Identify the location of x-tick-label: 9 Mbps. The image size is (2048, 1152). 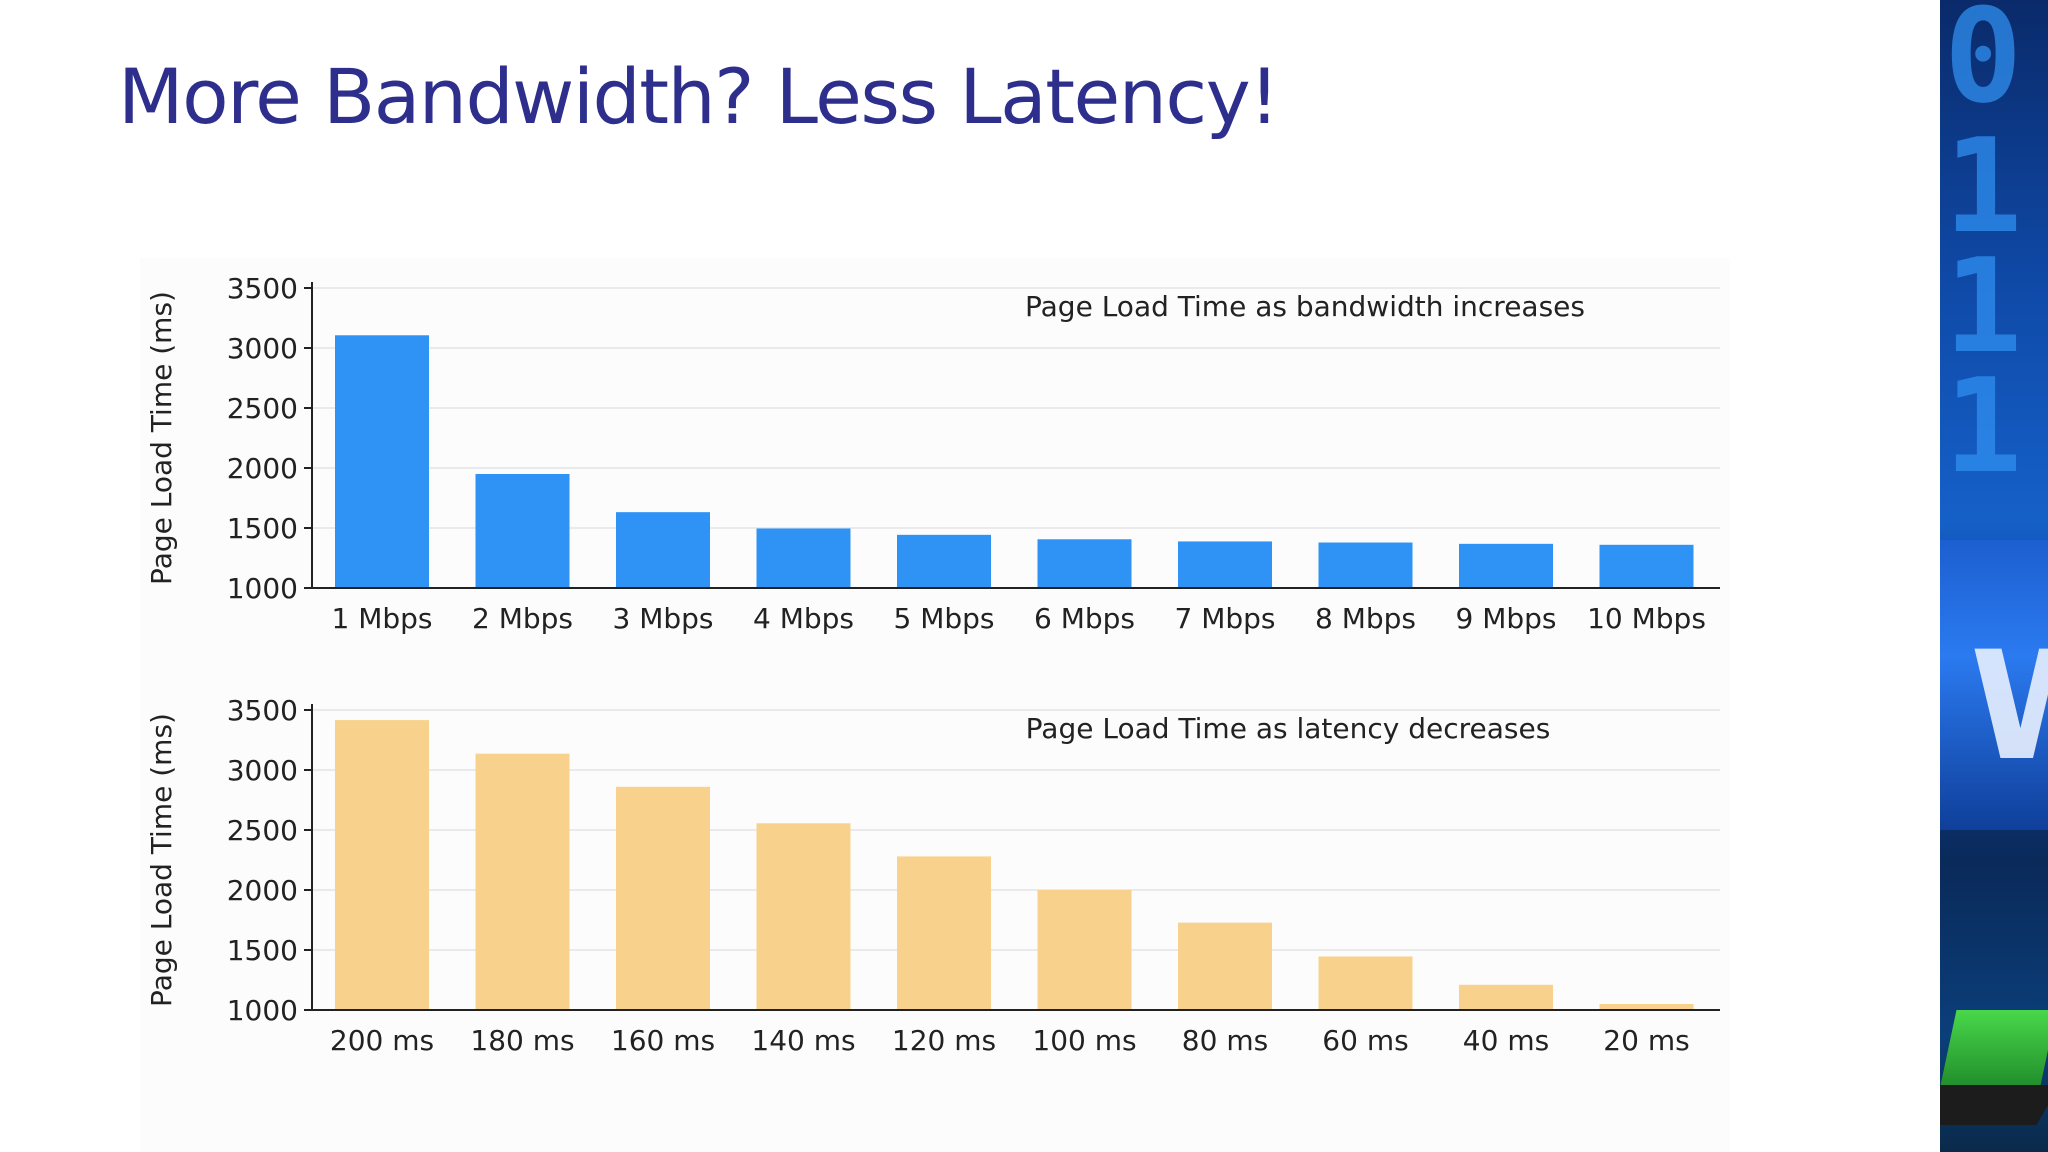
(1505, 618).